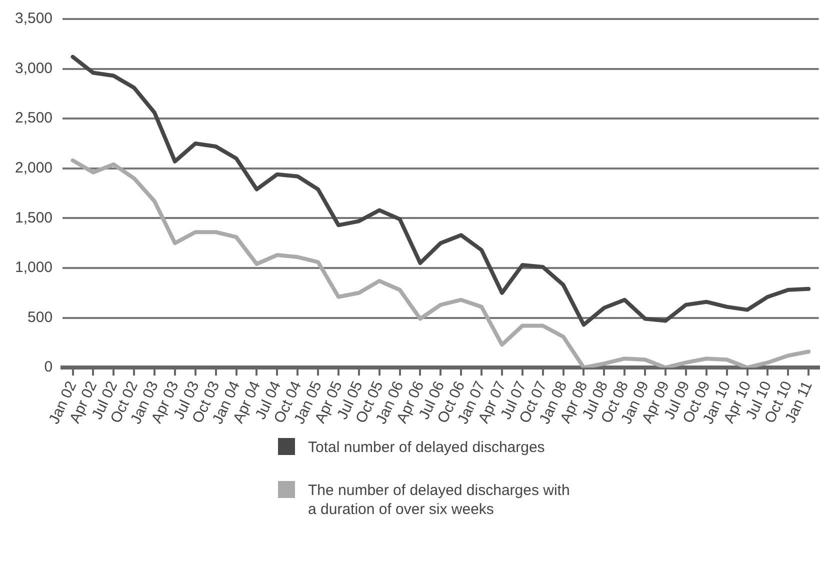 Image resolution: width=828 pixels, height=587 pixels. Describe the element at coordinates (33, 217) in the screenshot. I see `y-tick-label: 1,500` at that location.